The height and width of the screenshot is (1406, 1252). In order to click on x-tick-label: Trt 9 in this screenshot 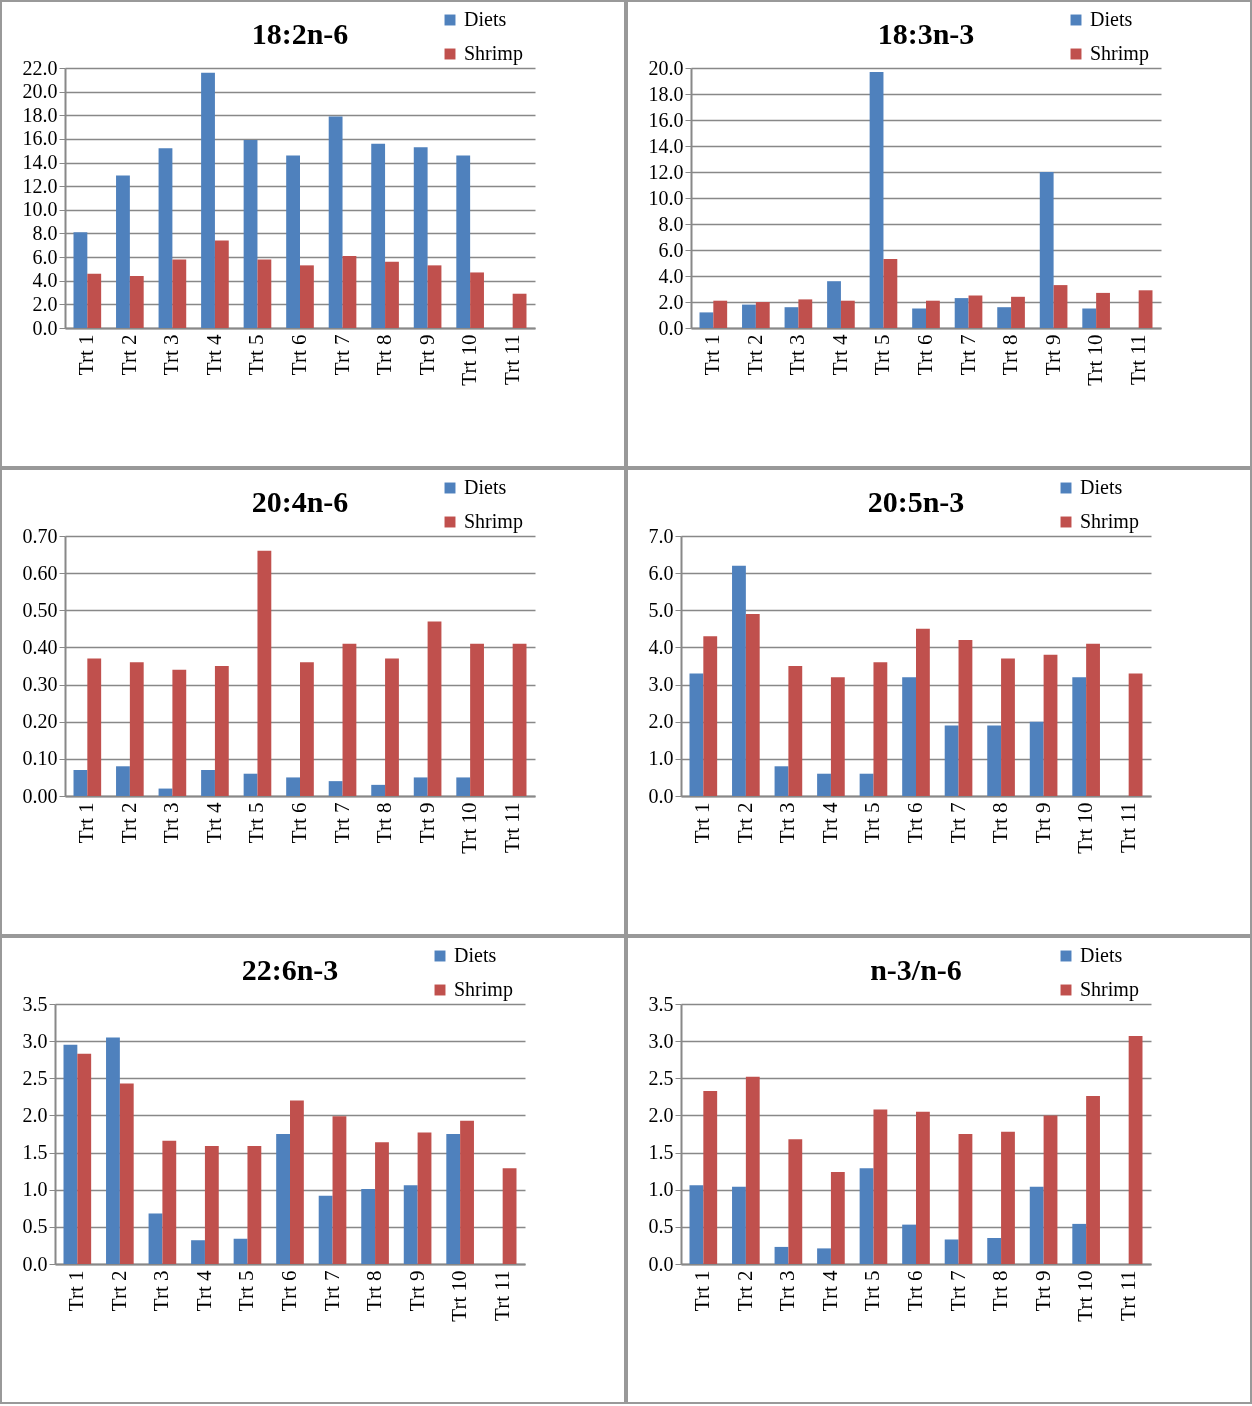, I will do `click(426, 823)`.